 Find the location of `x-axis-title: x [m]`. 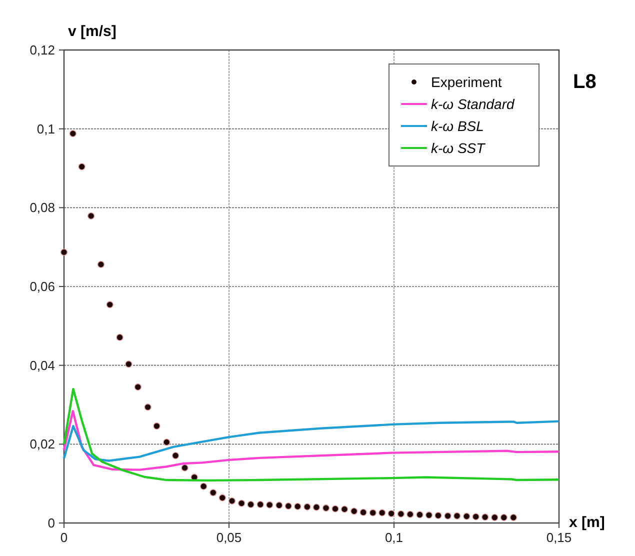

x-axis-title: x [m] is located at coordinates (587, 522).